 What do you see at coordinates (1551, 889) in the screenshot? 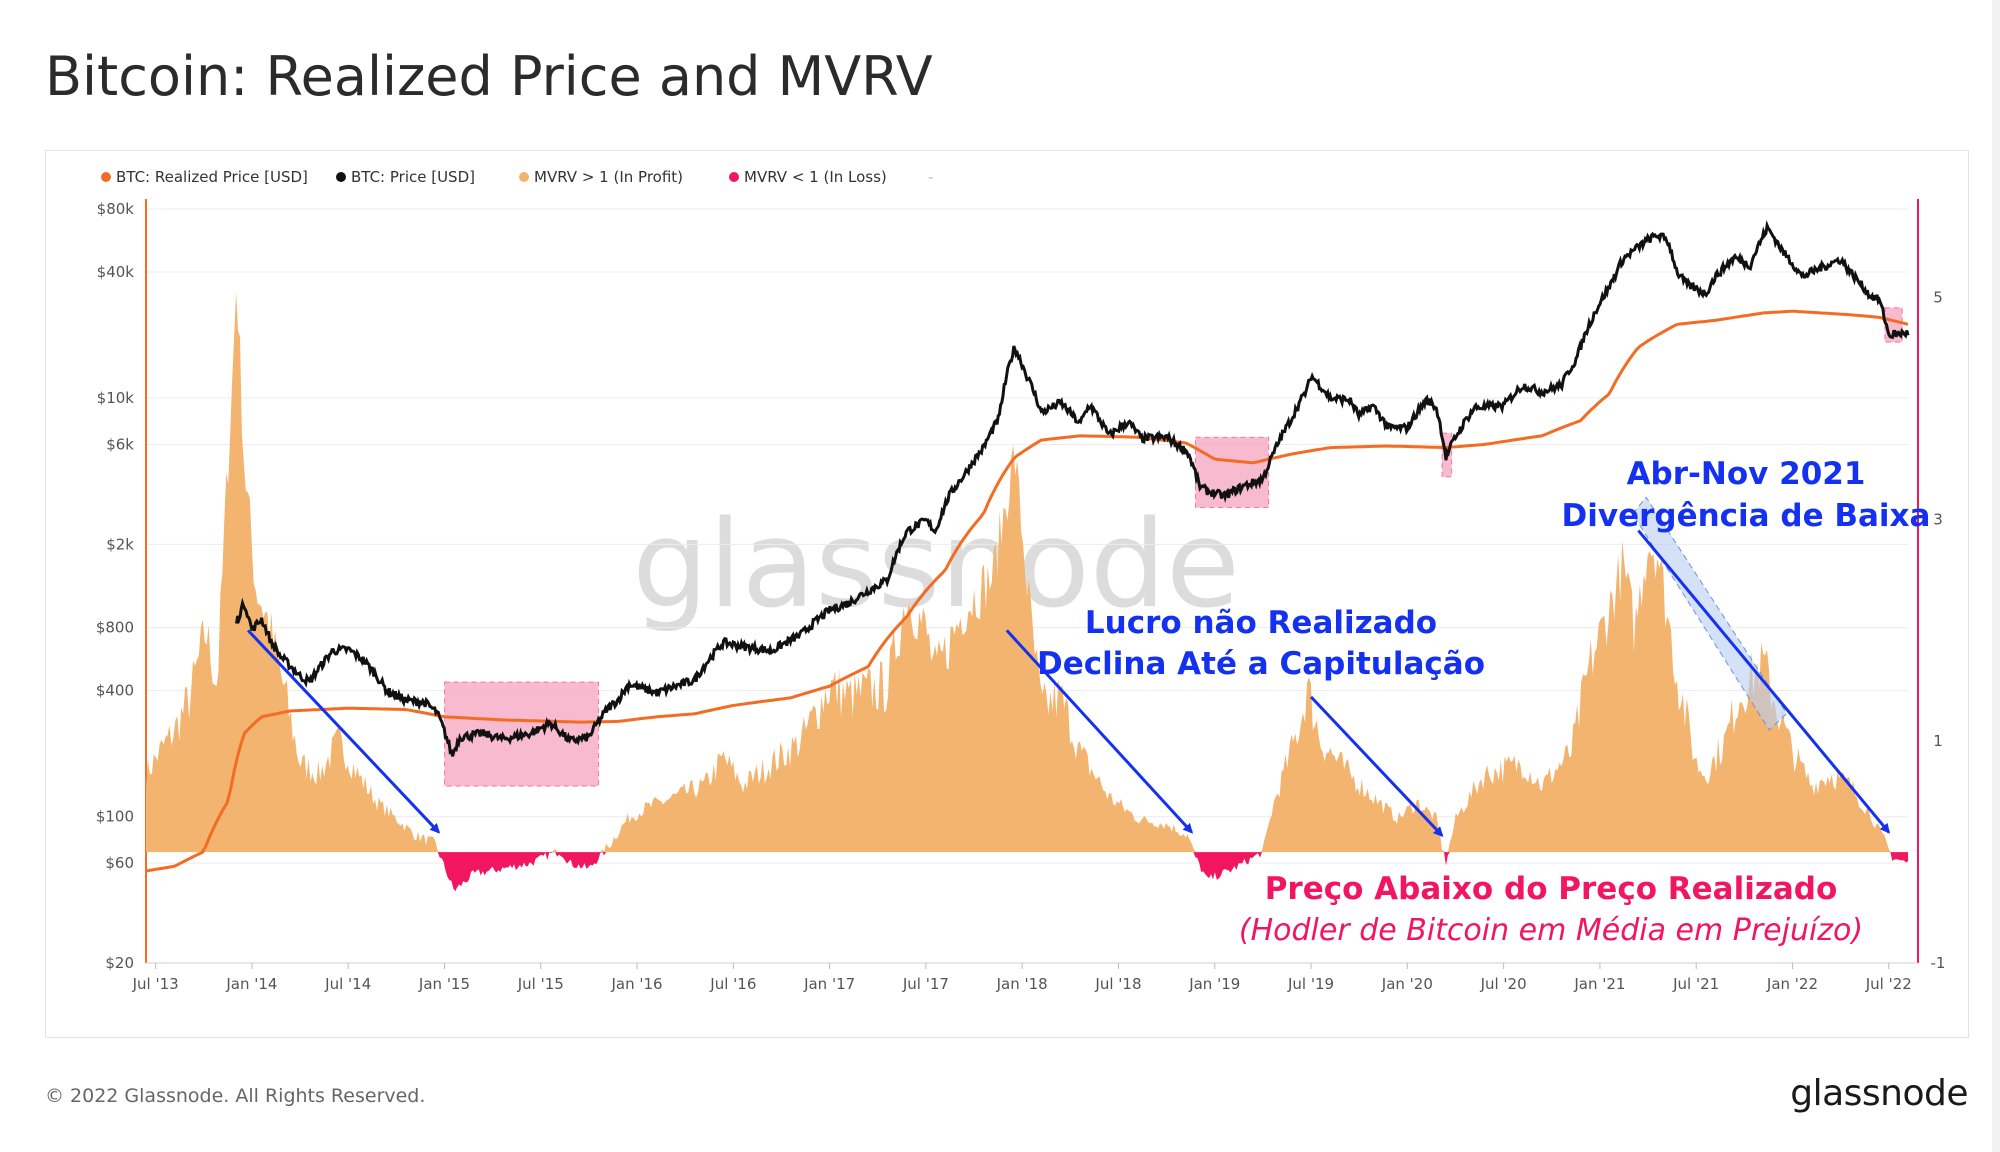
I see `annotation-below-realized: Preço Abaixo do Preço Realizado` at bounding box center [1551, 889].